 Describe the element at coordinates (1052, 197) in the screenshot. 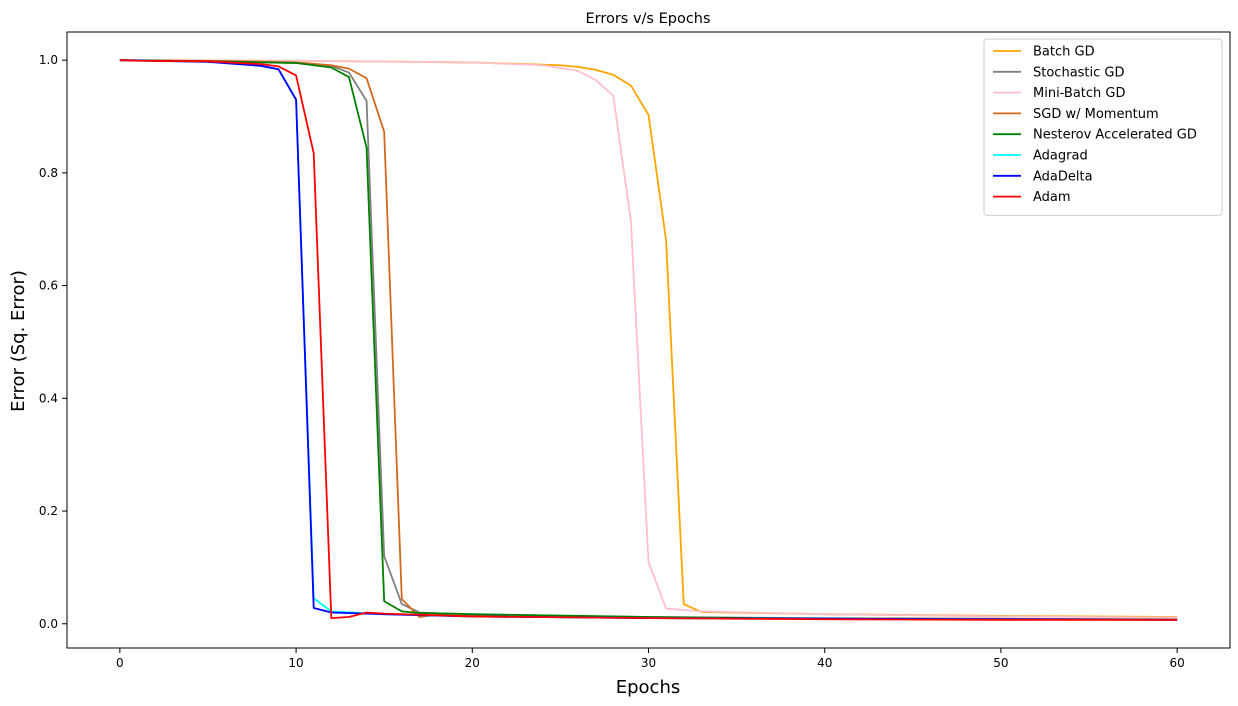

I see `legend-label-7: Adam` at that location.